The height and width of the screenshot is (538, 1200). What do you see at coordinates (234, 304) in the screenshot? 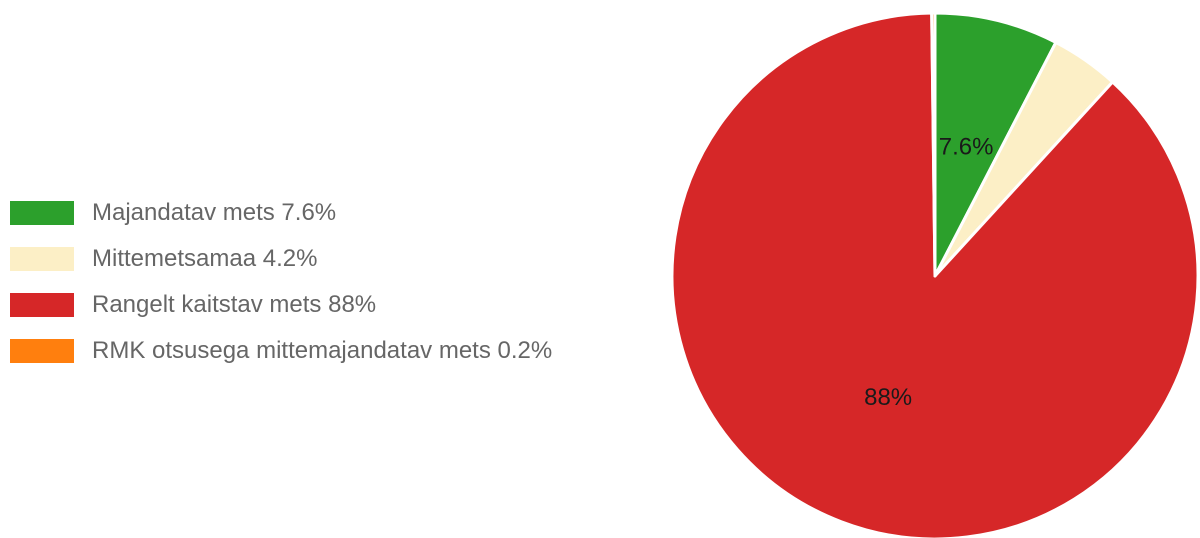
I see `legend-label-rangelt-kaitstav-mets: Rangelt kaitstav mets 88%` at bounding box center [234, 304].